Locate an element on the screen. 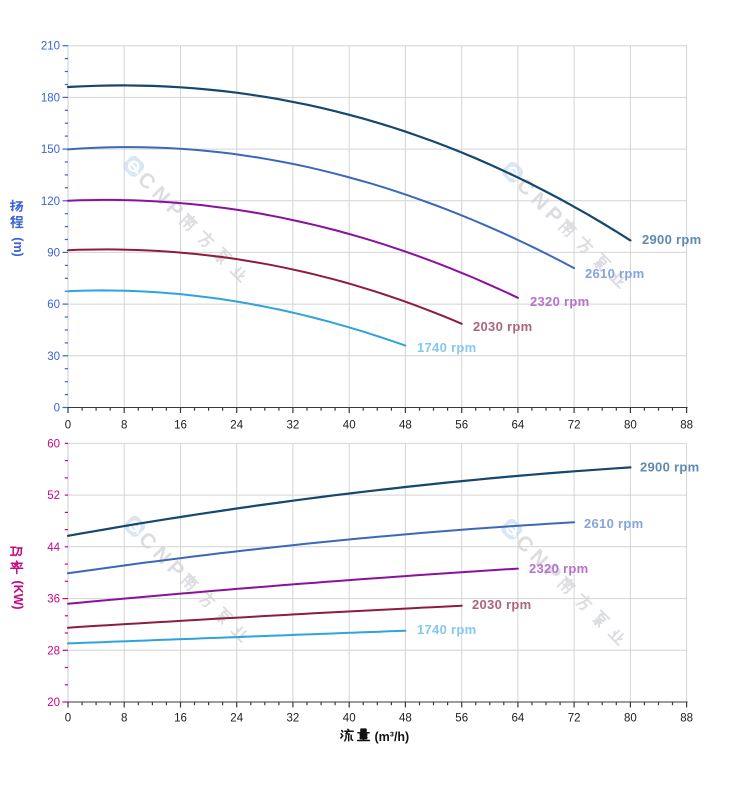 This screenshot has height=802, width=752. svg-text: 210 is located at coordinates (50, 47).